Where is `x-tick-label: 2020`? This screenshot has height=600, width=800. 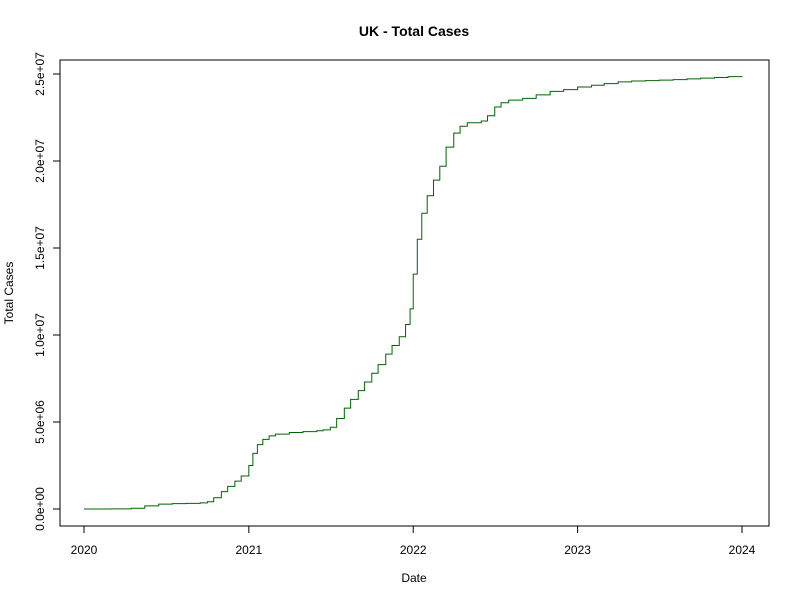 x-tick-label: 2020 is located at coordinates (84, 550).